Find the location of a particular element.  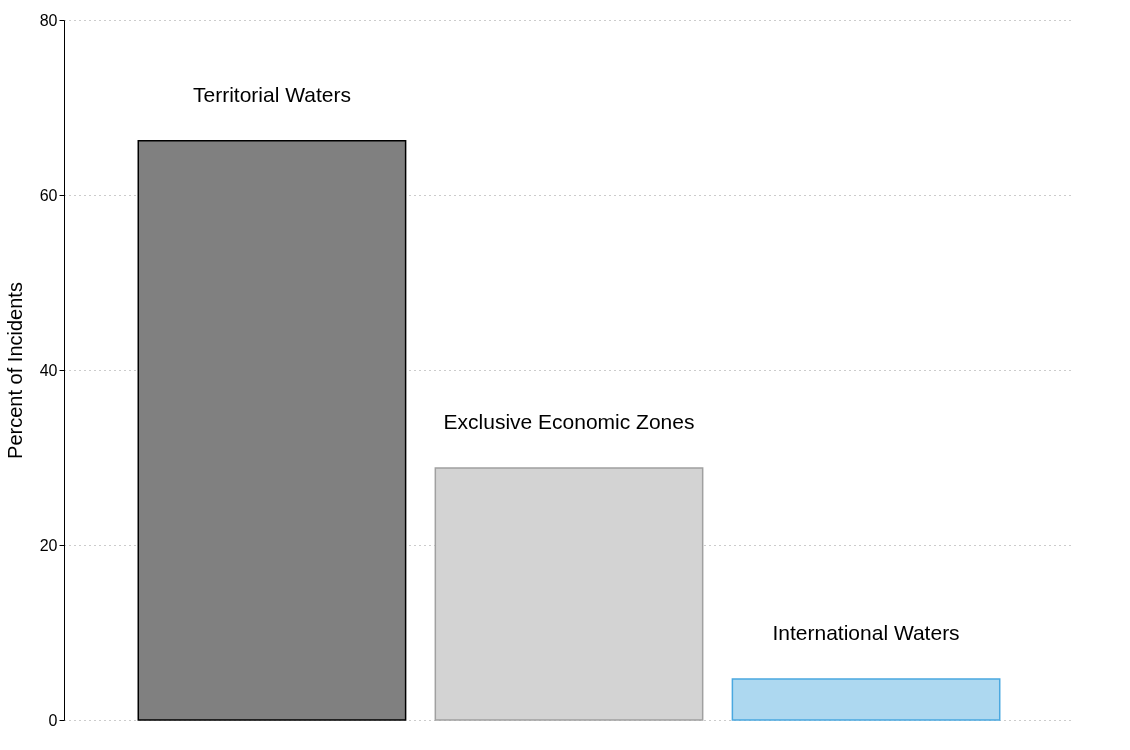

y-axis-title: Percent of Incidents is located at coordinates (14, 370).